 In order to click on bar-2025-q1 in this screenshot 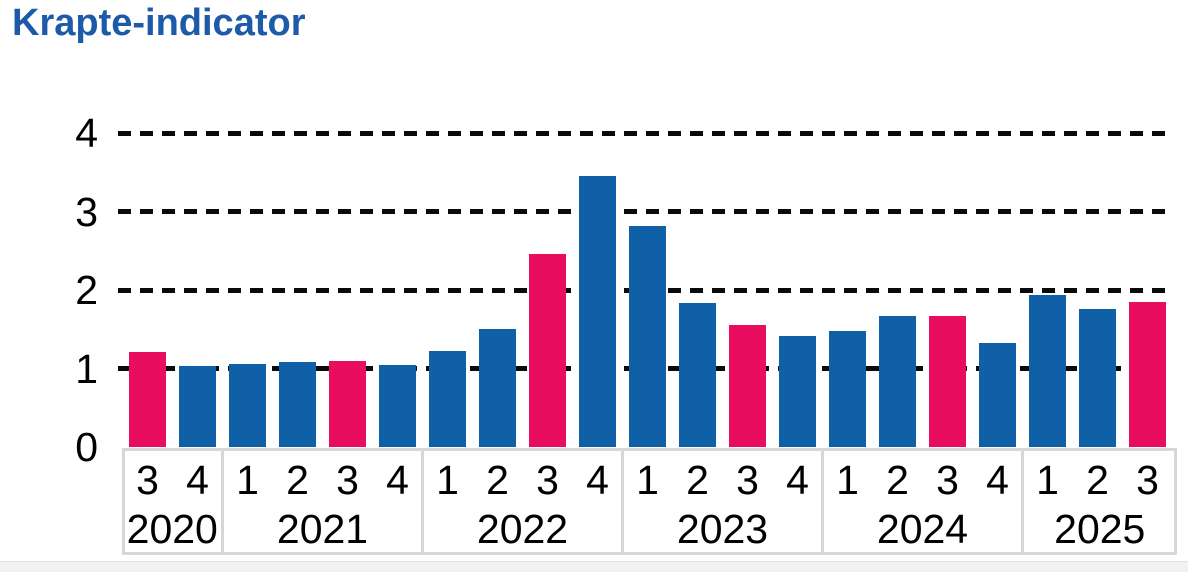, I will do `click(1047, 371)`.